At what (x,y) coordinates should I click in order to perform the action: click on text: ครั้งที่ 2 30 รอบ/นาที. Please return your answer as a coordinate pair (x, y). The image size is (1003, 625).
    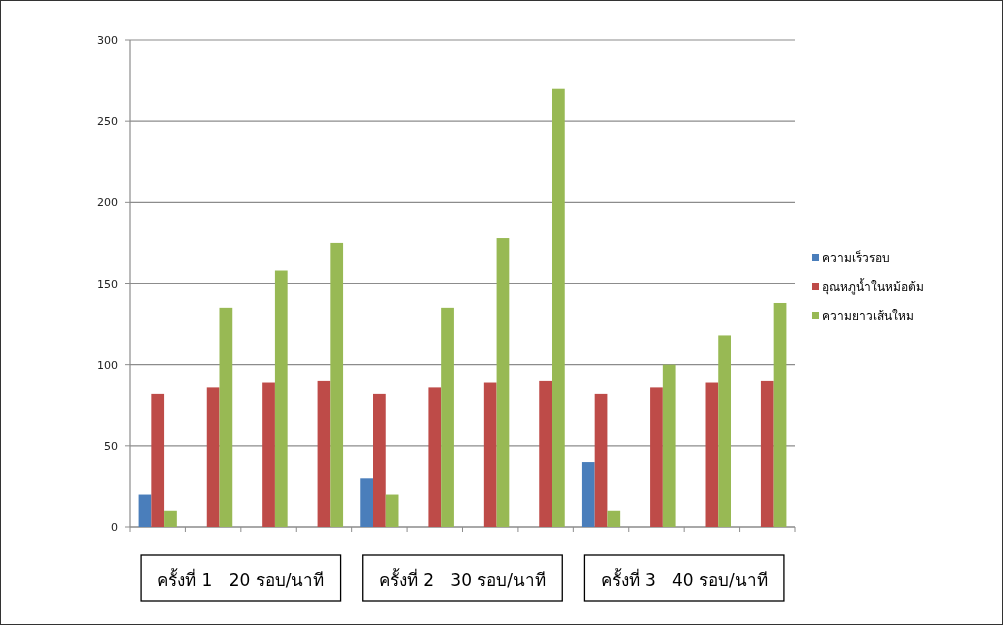
    Looking at the image, I should click on (462, 579).